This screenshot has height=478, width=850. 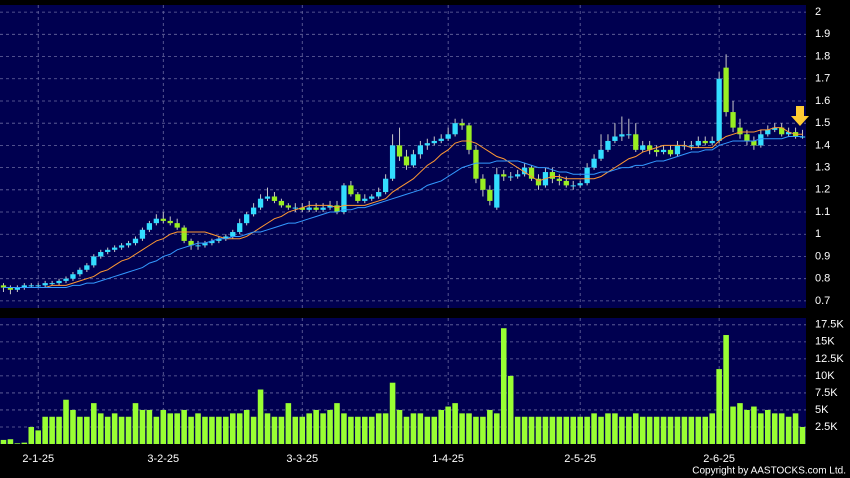 What do you see at coordinates (580, 459) in the screenshot?
I see `x-tick-label: 2-5-25` at bounding box center [580, 459].